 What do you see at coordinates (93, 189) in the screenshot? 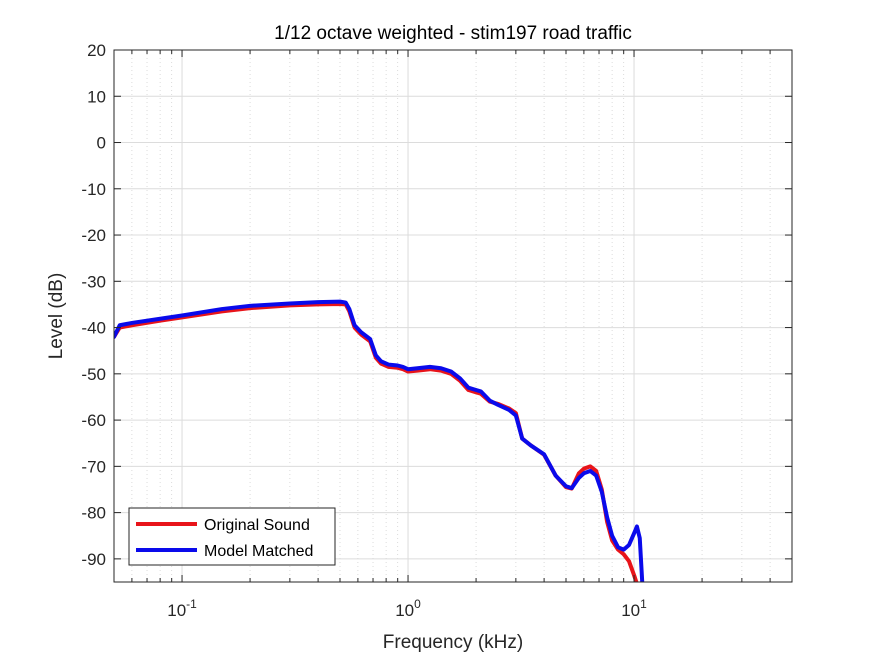
I see `y-tick-label: -10` at bounding box center [93, 189].